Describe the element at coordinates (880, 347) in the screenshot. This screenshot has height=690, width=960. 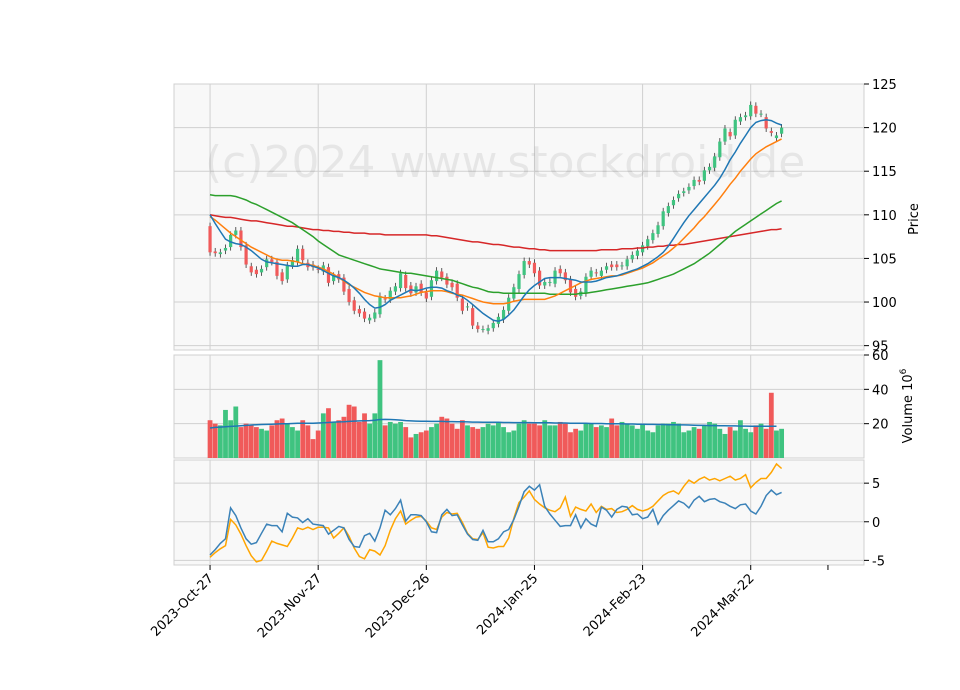
I see `y-tick-label: 95` at that location.